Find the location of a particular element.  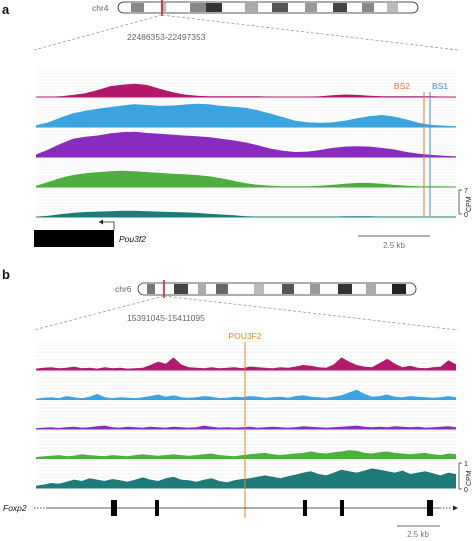

panel-a-letter: a is located at coordinates (6, 9).